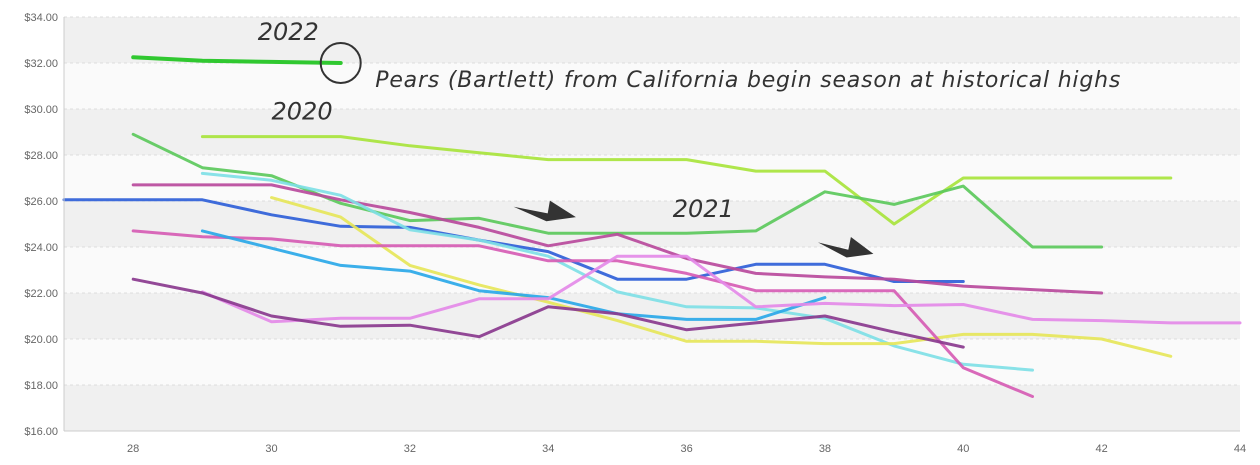 The height and width of the screenshot is (465, 1260). What do you see at coordinates (41, 110) in the screenshot?
I see `y-tick-label: $30.00` at bounding box center [41, 110].